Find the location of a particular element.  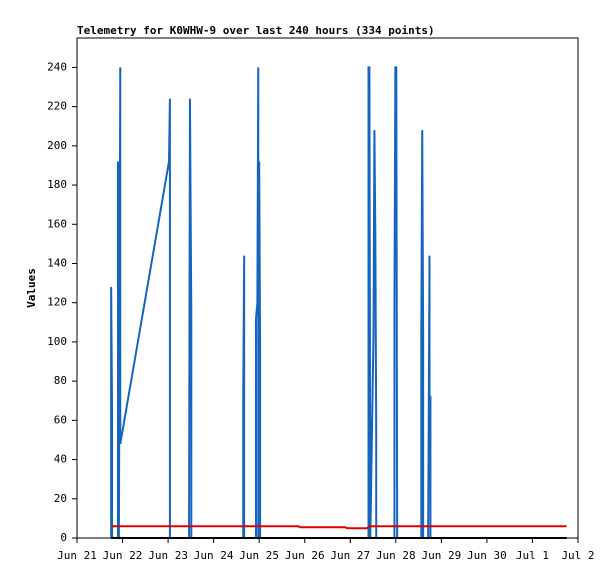

y-tick-label: 0 is located at coordinates (63, 537).